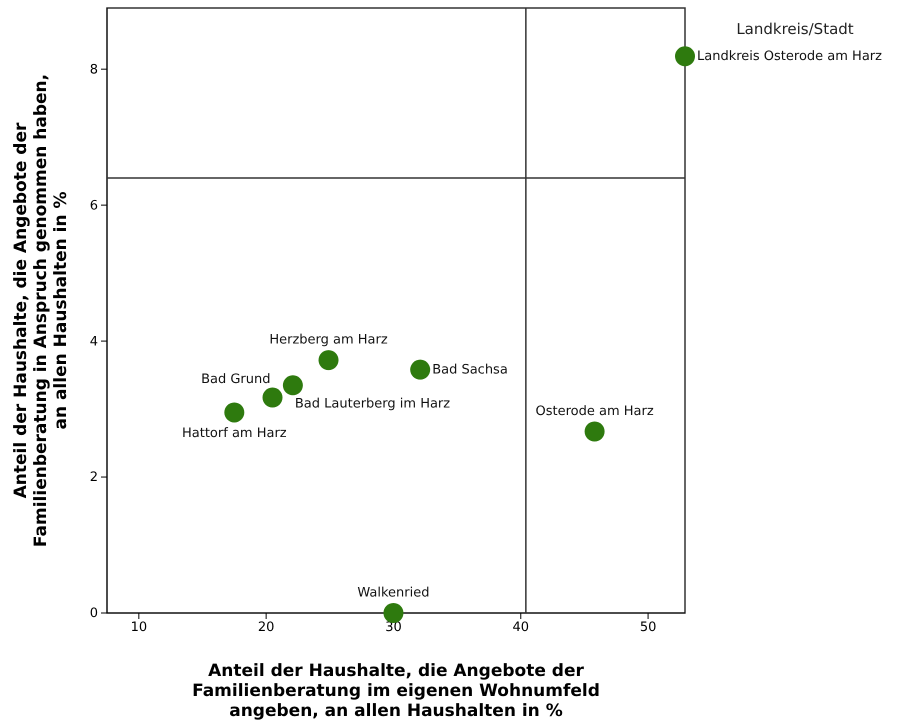 The height and width of the screenshot is (724, 908). Describe the element at coordinates (789, 56) in the screenshot. I see `annotation: Landkreis Osterode am Harz` at that location.